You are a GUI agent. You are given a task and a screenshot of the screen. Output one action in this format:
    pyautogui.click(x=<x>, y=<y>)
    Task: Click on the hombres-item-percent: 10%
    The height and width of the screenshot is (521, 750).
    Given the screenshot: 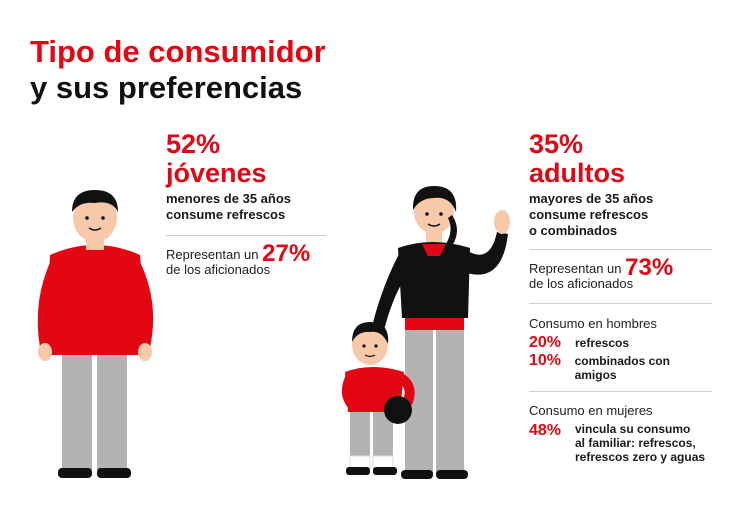 What is the action you would take?
    pyautogui.click(x=545, y=360)
    